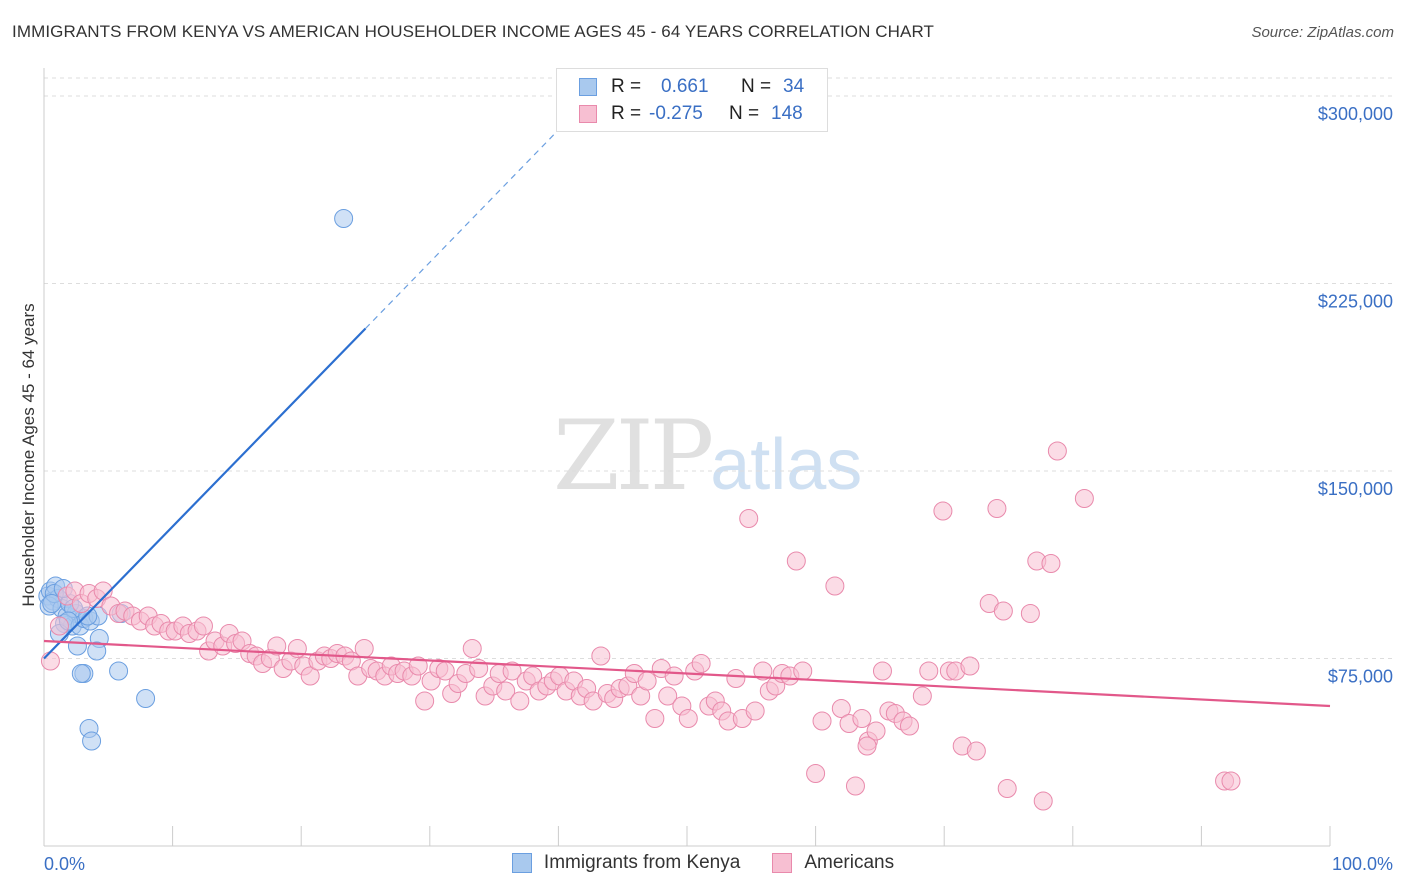 Image resolution: width=1406 pixels, height=892 pixels. I want to click on y-tick-label-1: $150,000, so click(1355, 489).